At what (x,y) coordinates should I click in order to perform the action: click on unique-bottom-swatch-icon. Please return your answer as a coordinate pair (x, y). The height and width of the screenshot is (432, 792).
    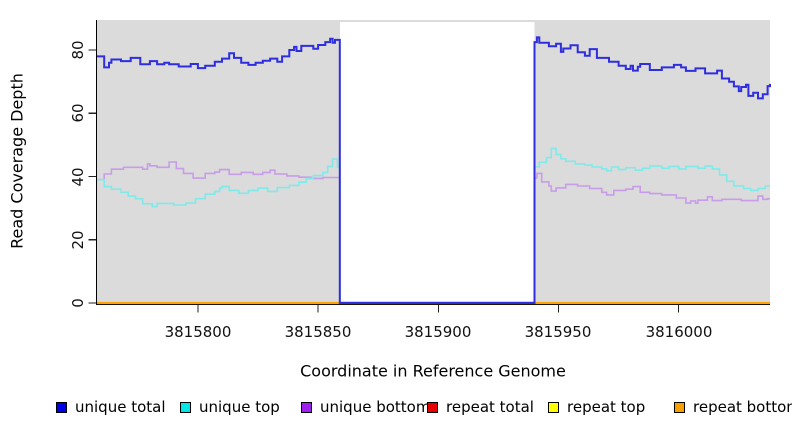
    Looking at the image, I should click on (306, 407).